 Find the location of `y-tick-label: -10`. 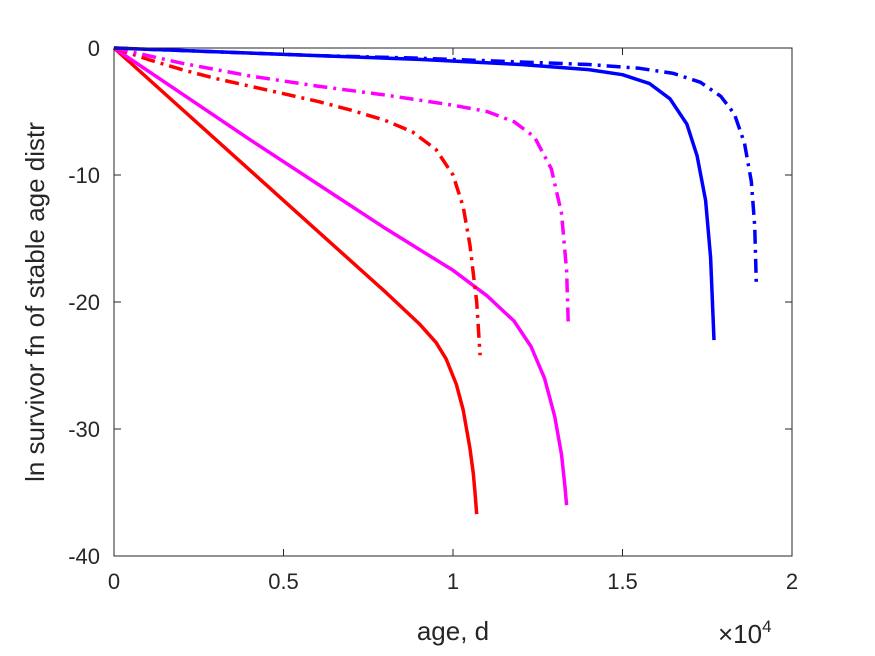

y-tick-label: -10 is located at coordinates (84, 175).